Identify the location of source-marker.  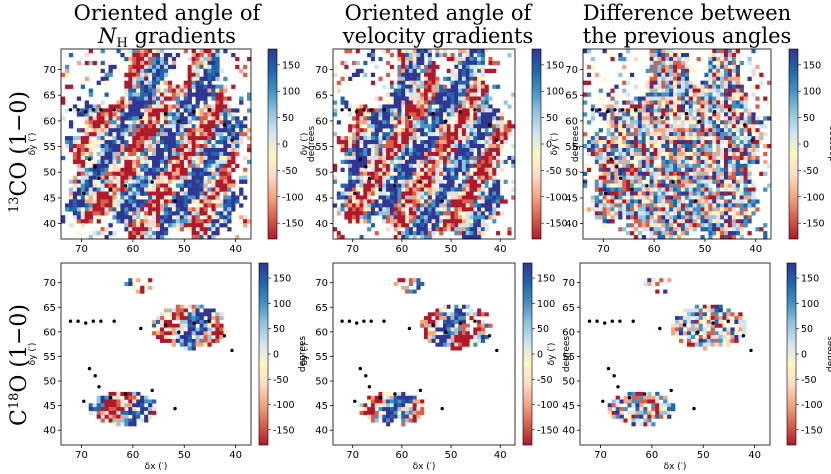
(360, 159).